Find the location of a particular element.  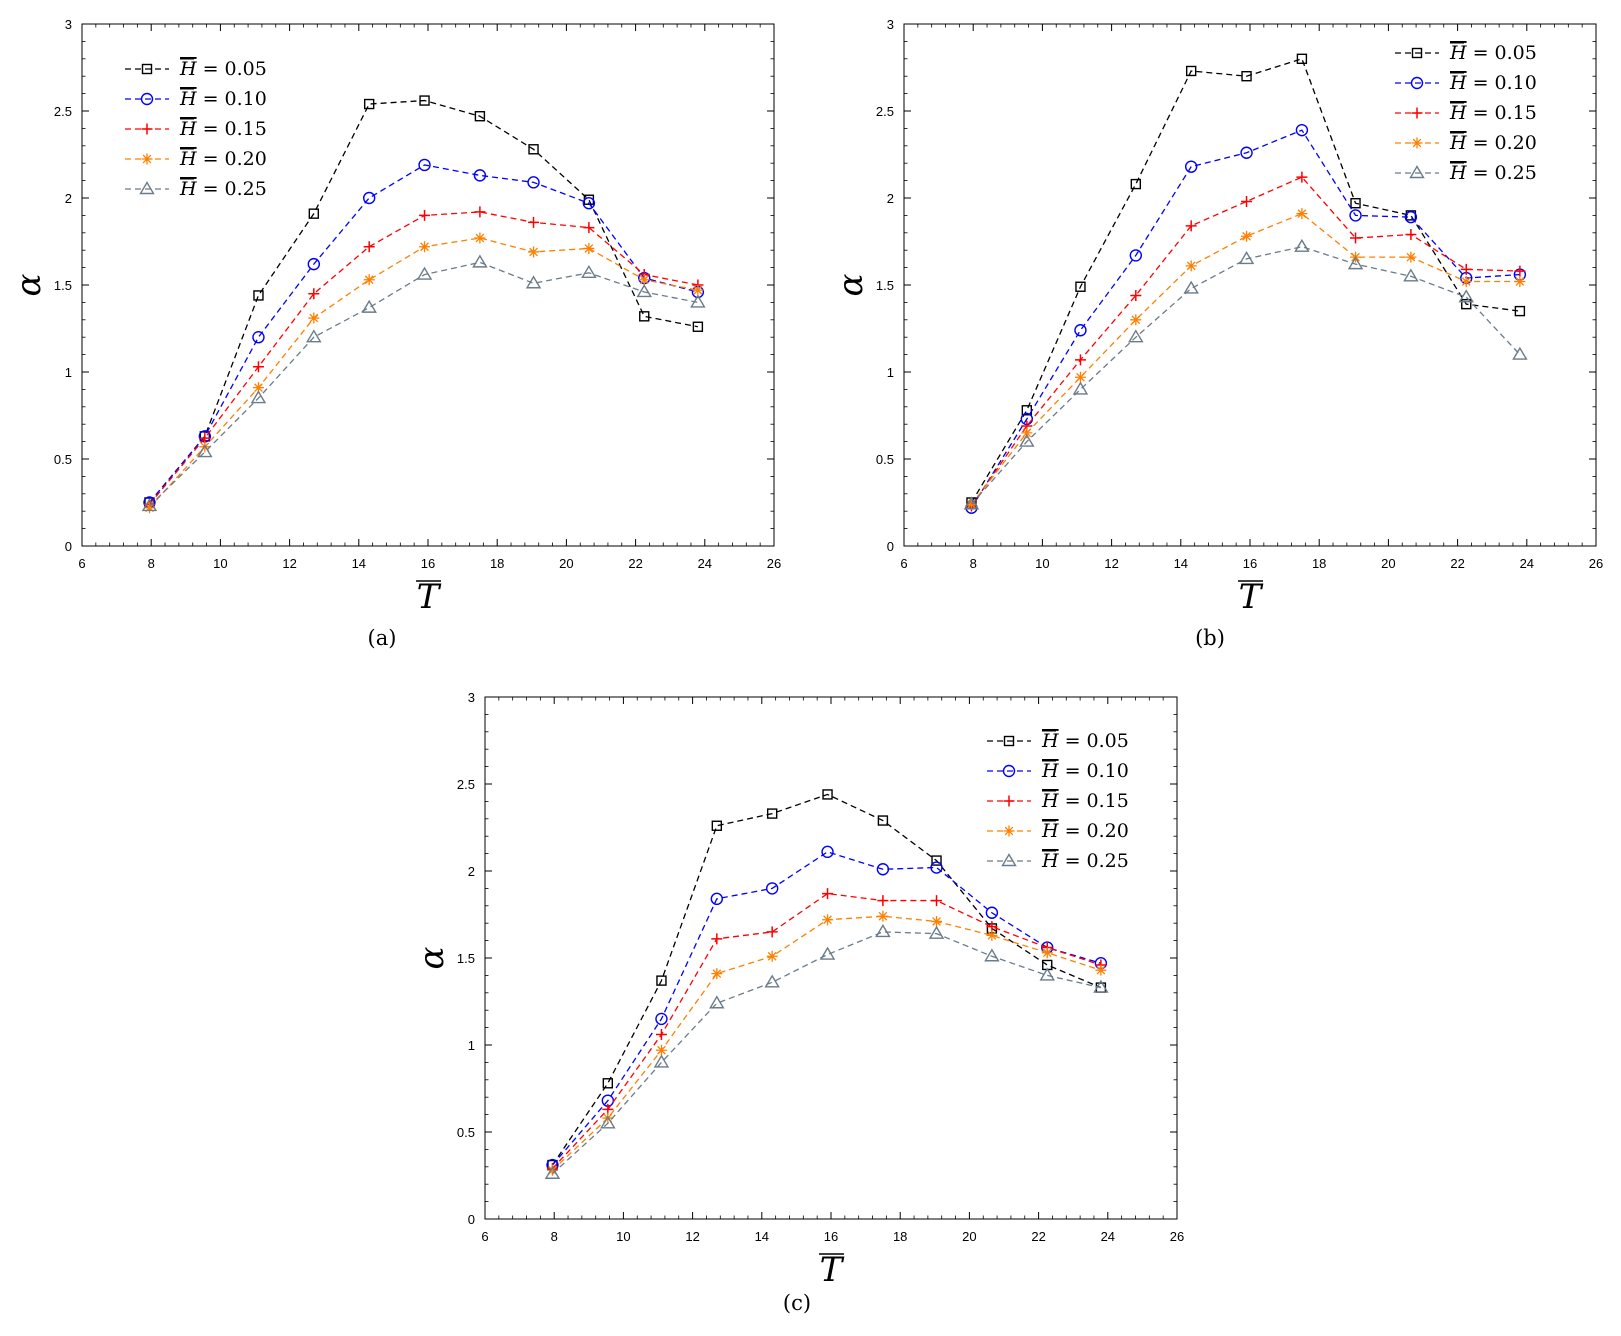

panel-caption: (a) is located at coordinates (382, 638).